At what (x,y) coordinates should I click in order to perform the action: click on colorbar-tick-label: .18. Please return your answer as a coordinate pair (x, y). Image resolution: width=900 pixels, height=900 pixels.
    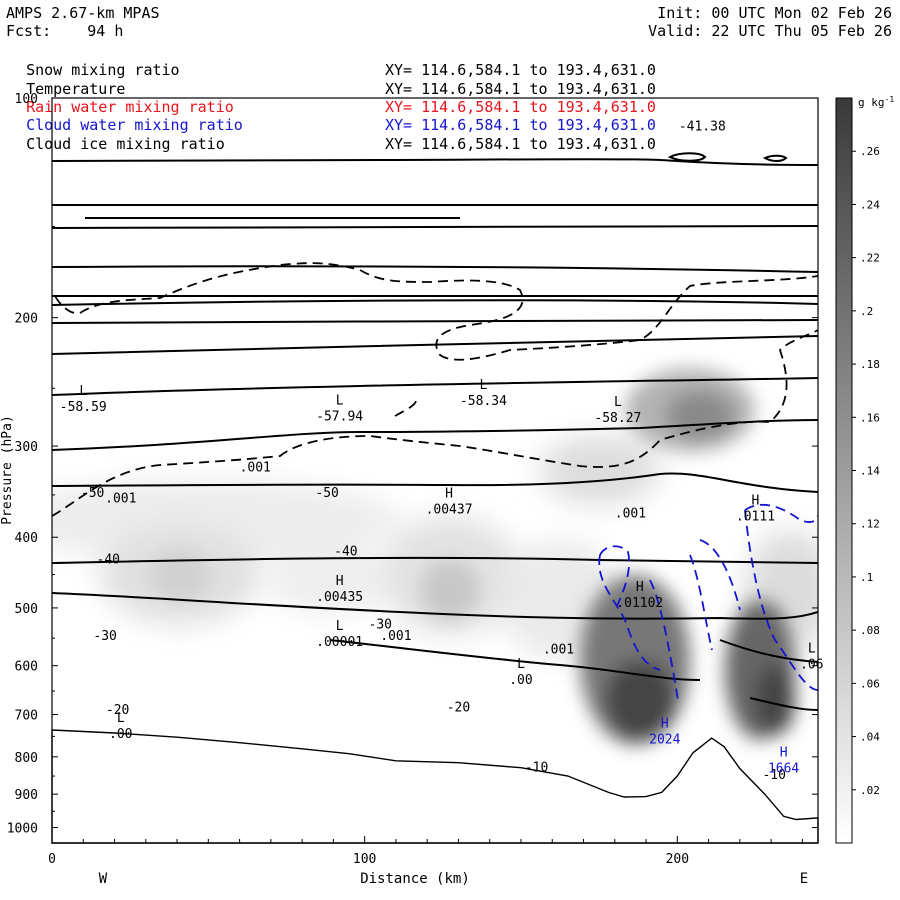
    Looking at the image, I should click on (870, 364).